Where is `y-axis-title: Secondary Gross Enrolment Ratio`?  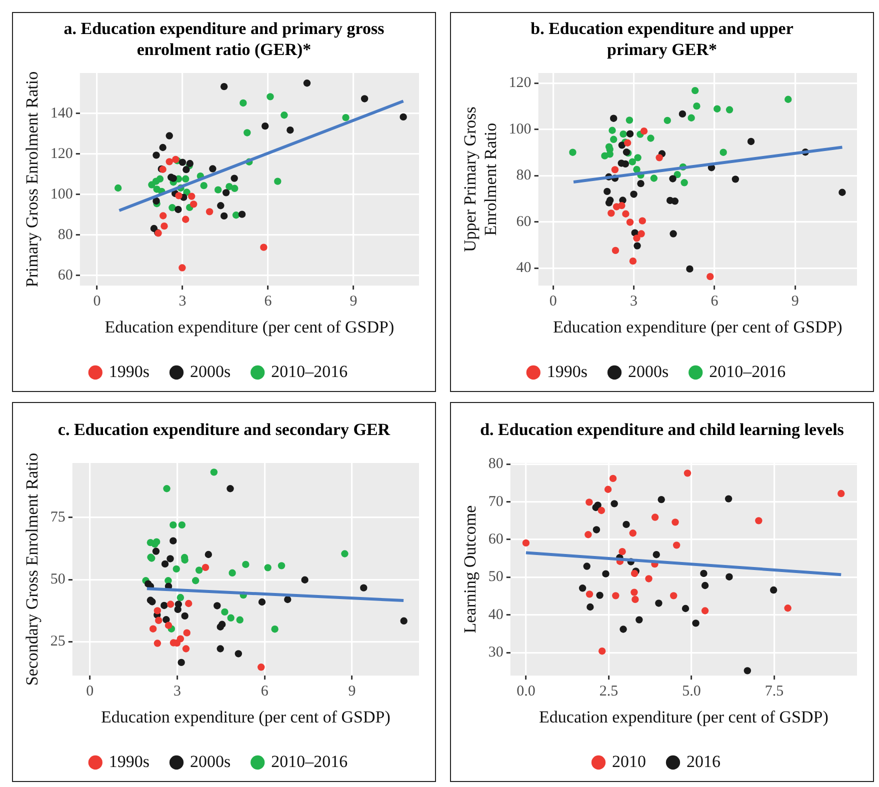 y-axis-title: Secondary Gross Enrolment Ratio is located at coordinates (32, 569).